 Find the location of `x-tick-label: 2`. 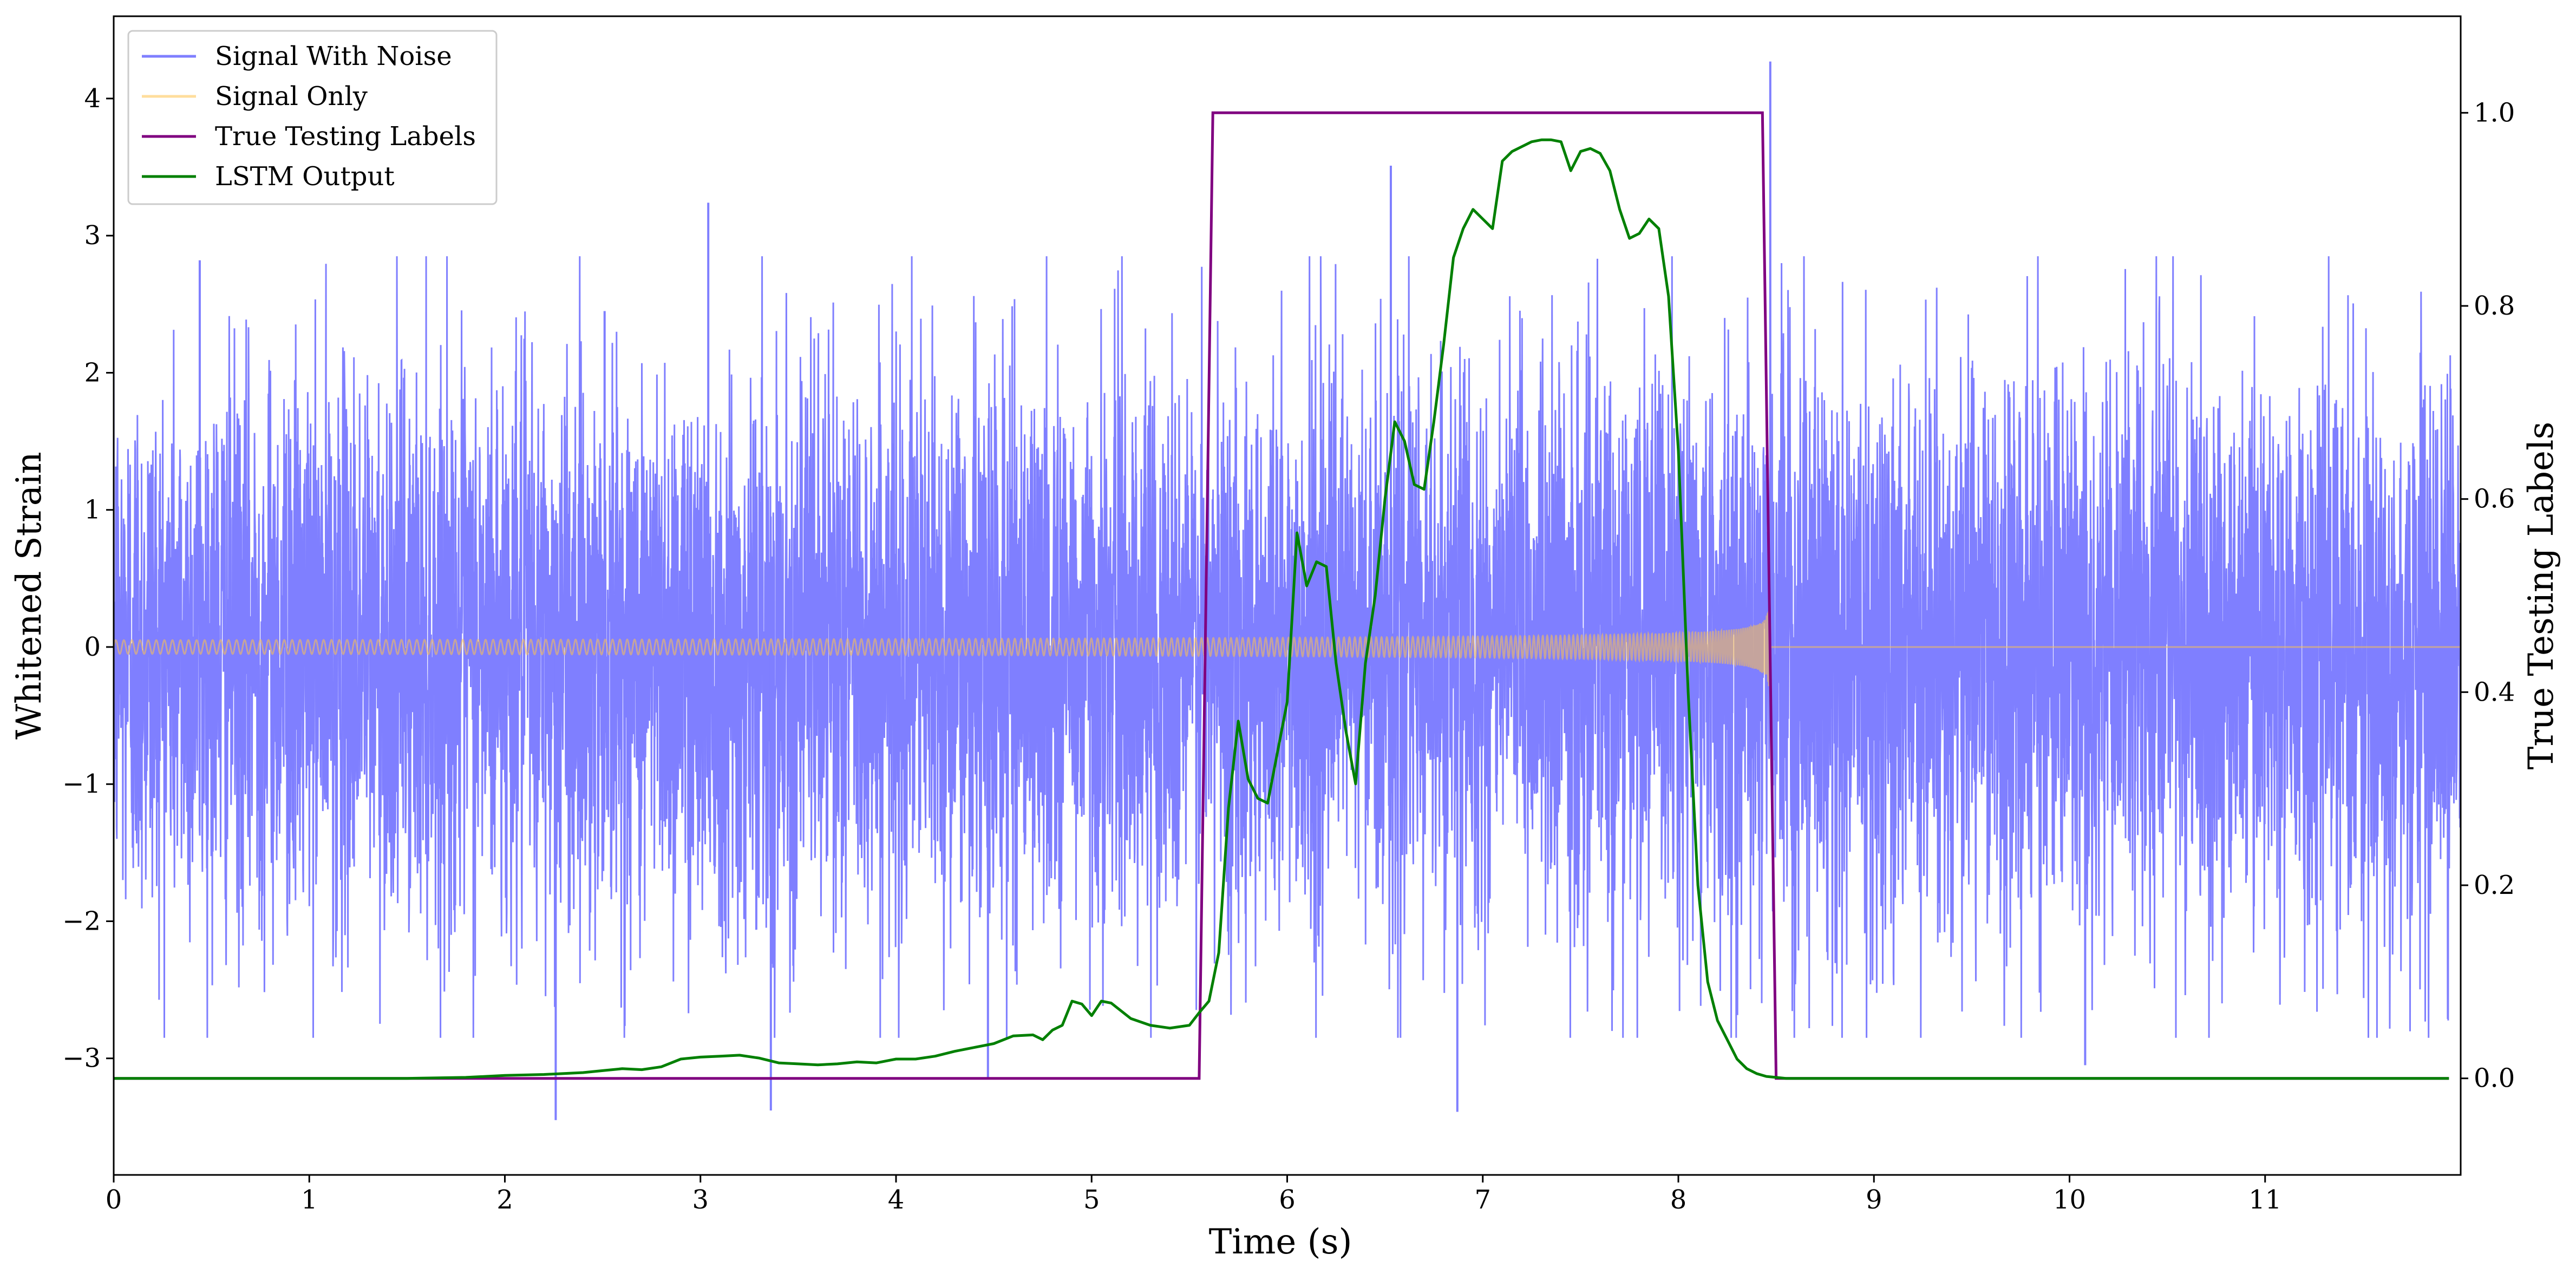

x-tick-label: 2 is located at coordinates (505, 1200).